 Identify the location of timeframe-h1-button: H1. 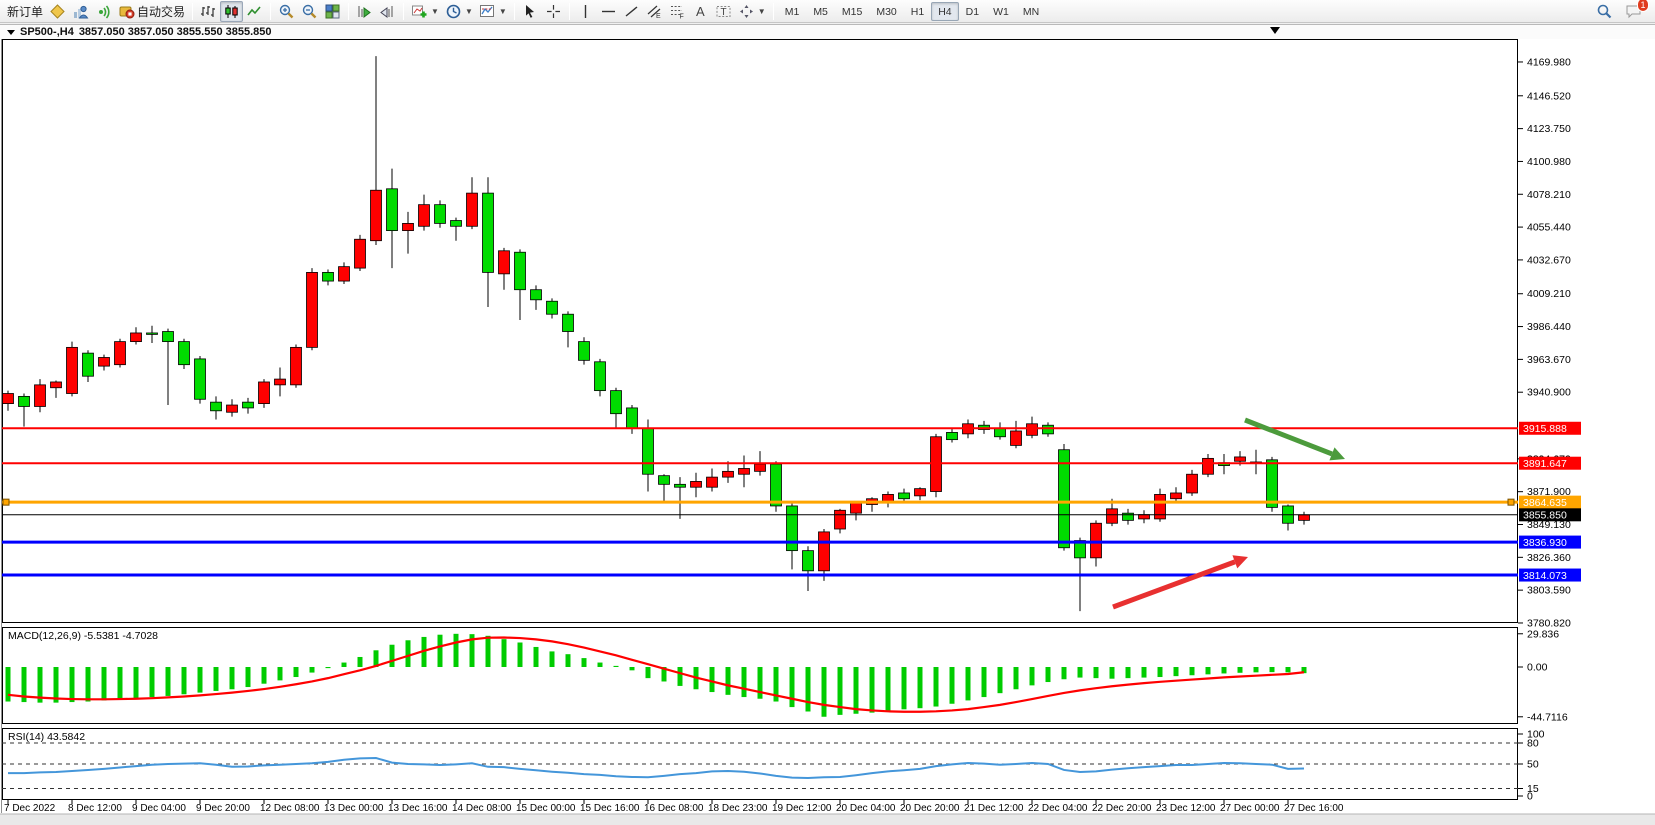
(917, 11).